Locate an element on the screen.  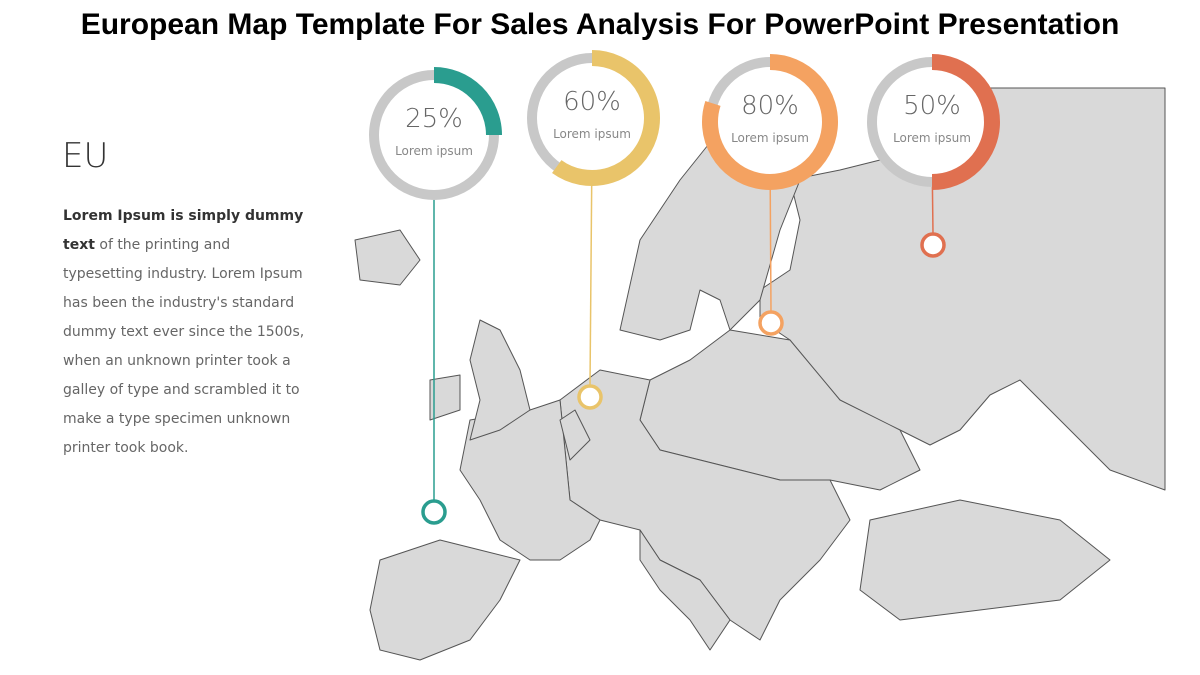
description-intro: Lorem Ipsum is simply dummy text is located at coordinates (183, 230).